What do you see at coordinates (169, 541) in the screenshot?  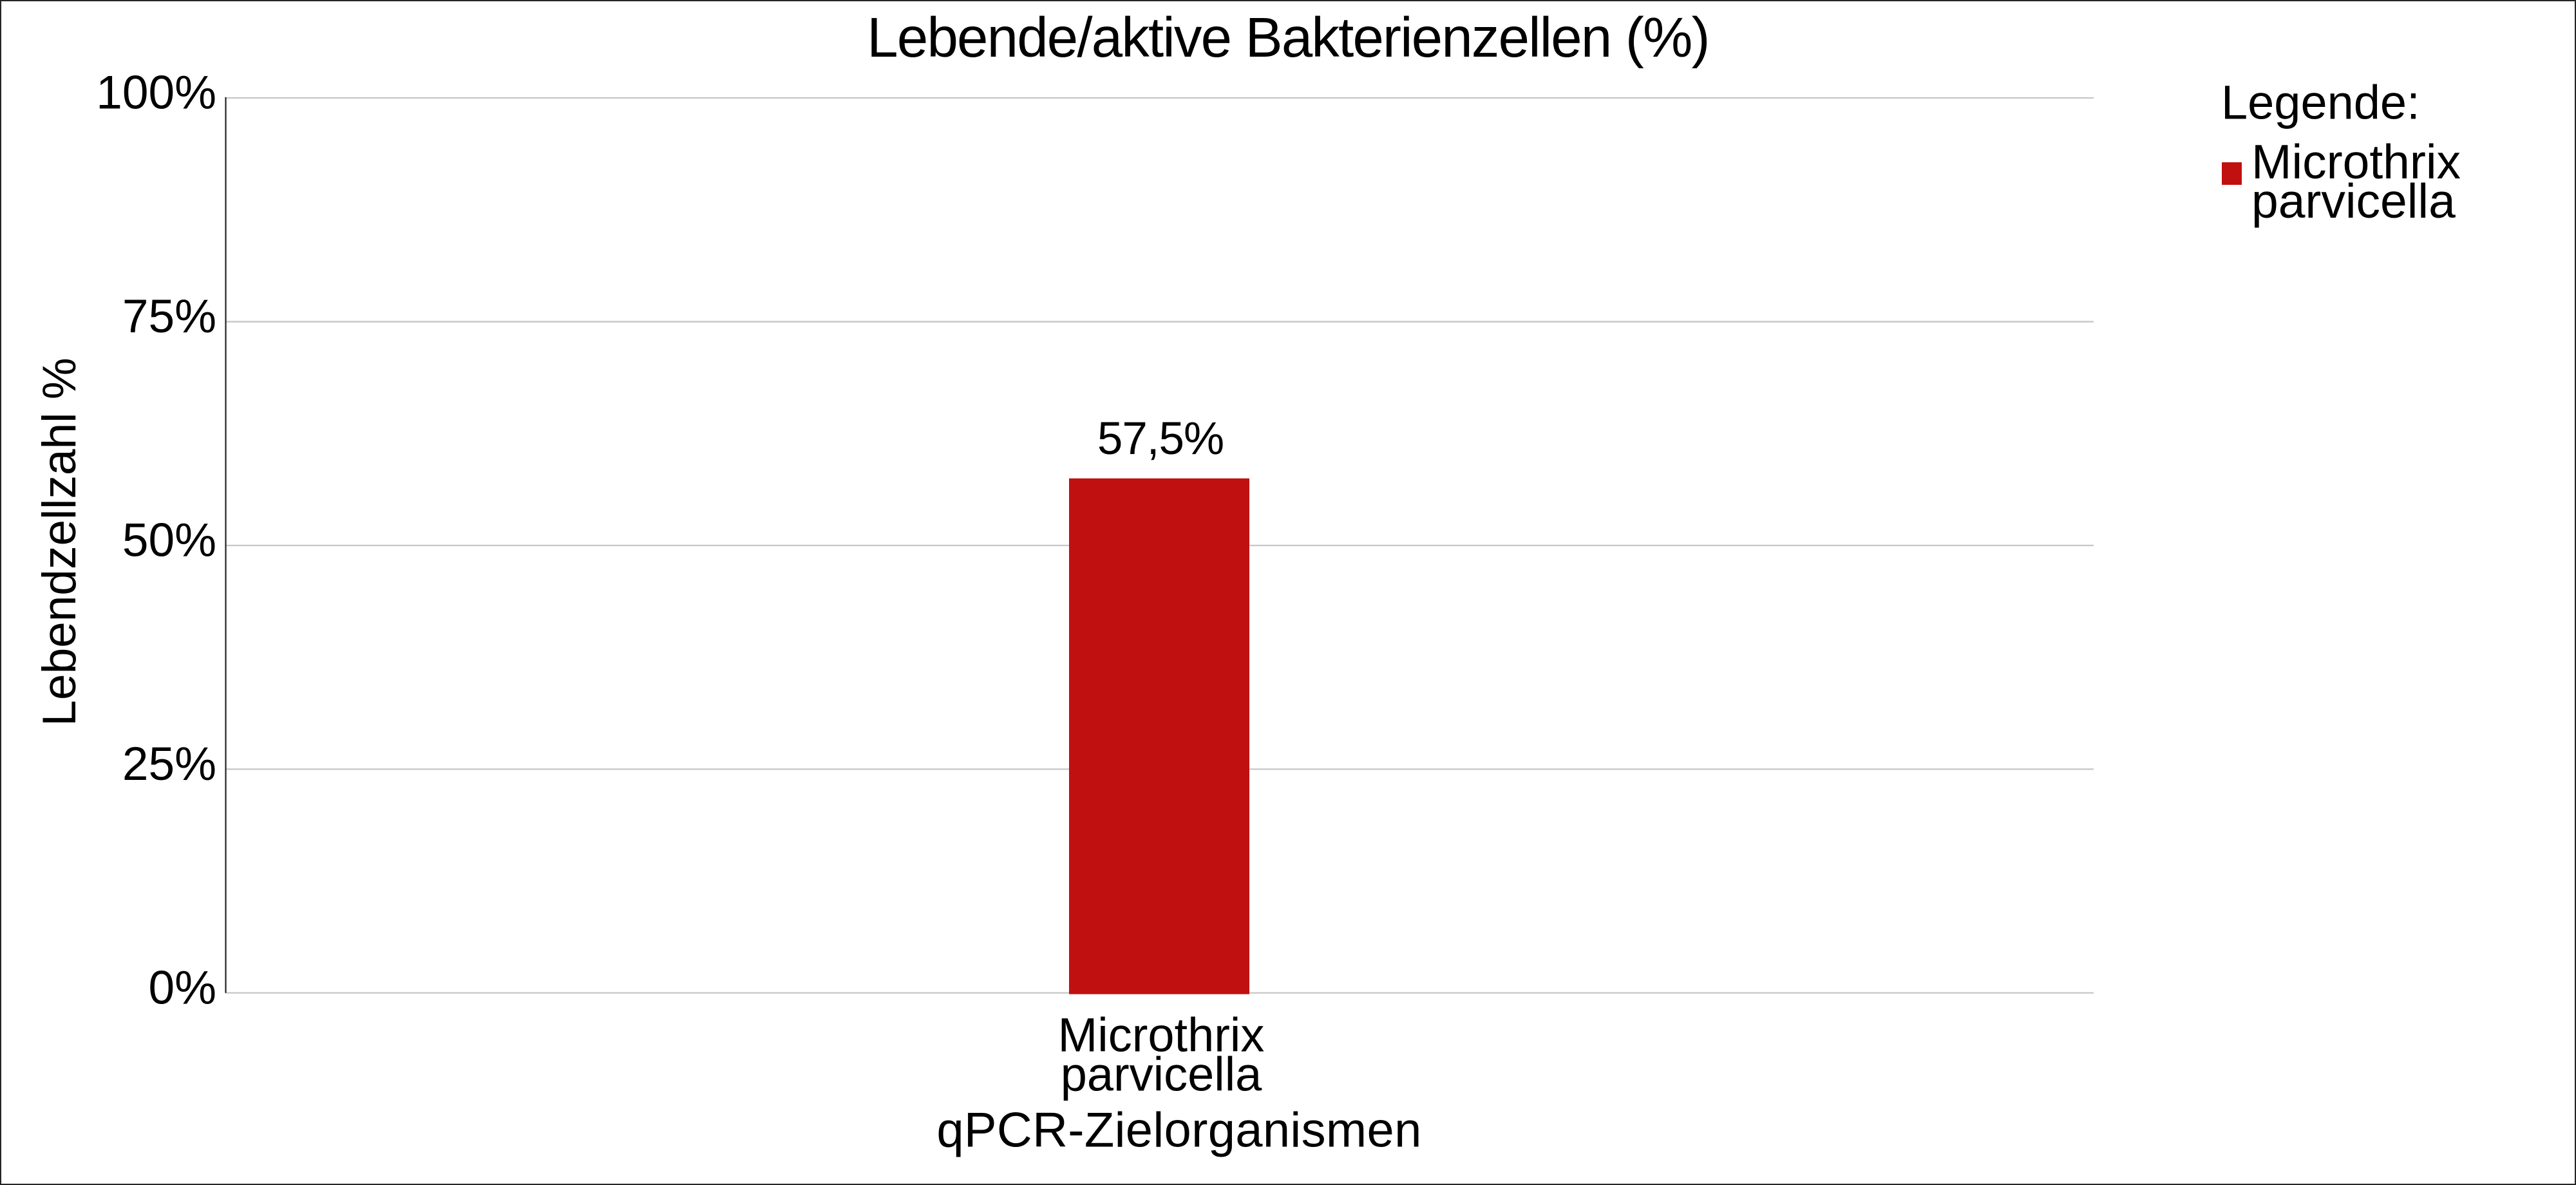 I see `svg-text: 50%` at bounding box center [169, 541].